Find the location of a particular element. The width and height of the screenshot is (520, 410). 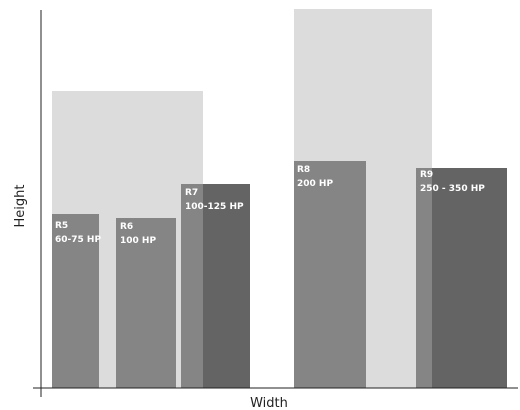

frame-r7-code: R7 is located at coordinates (191, 193).